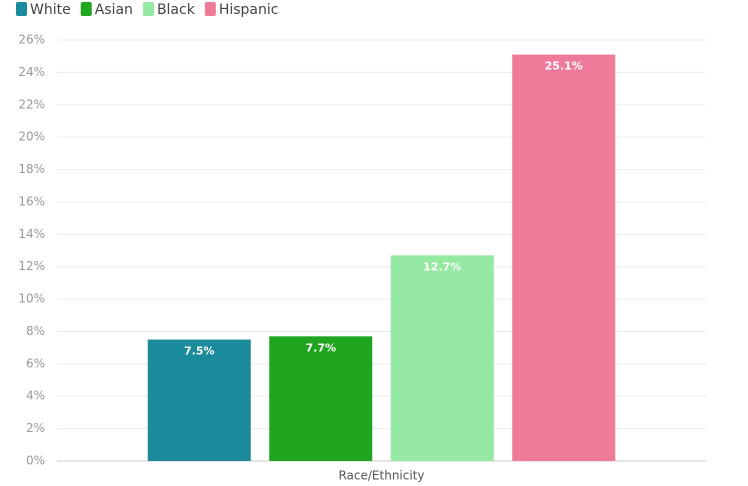 The height and width of the screenshot is (486, 748). Describe the element at coordinates (442, 266) in the screenshot. I see `data-label: 12.7%` at that location.